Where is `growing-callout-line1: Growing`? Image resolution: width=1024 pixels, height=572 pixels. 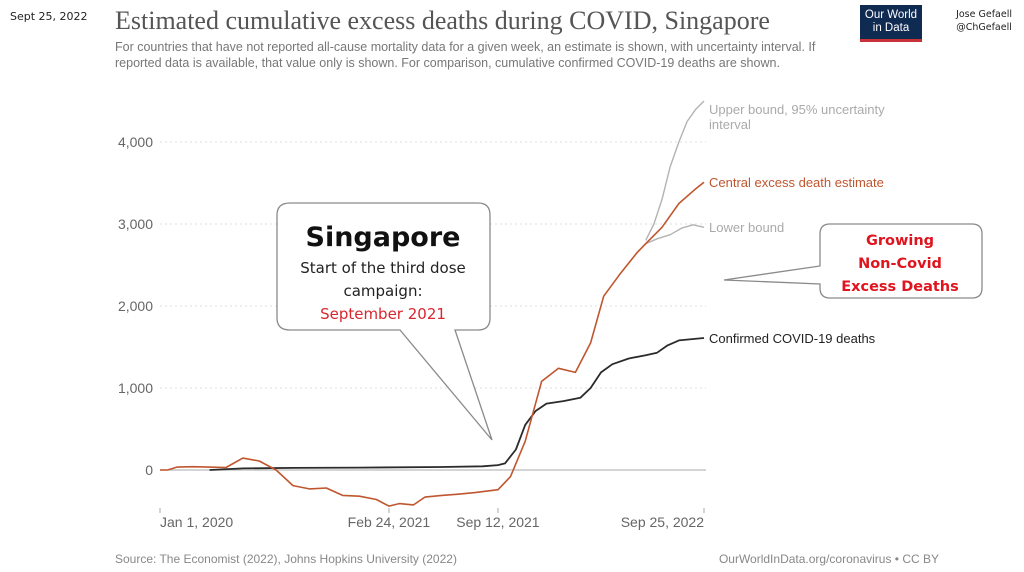
growing-callout-line1: Growing is located at coordinates (900, 241).